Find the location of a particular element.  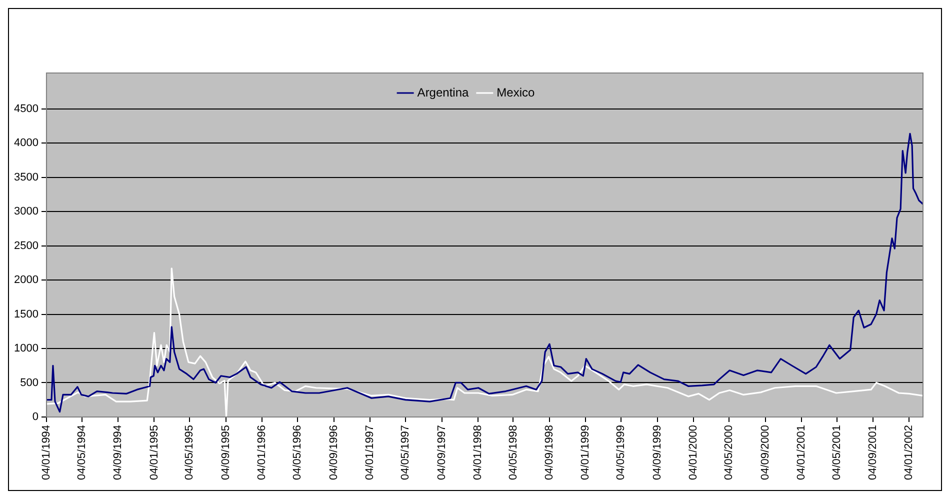

x-tick-label: 04/05/1996 is located at coordinates (298, 452).